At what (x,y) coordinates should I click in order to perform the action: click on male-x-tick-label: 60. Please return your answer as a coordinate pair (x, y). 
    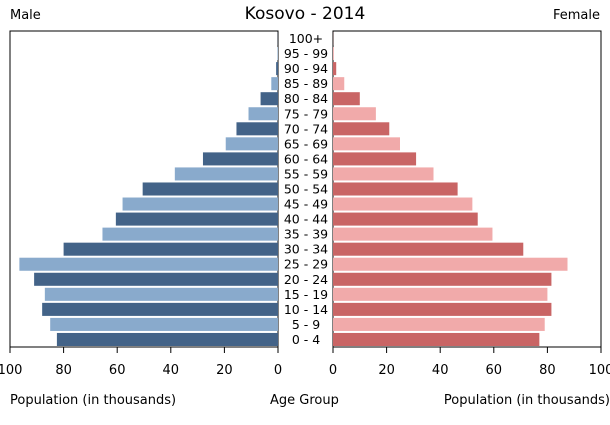
    Looking at the image, I should click on (117, 370).